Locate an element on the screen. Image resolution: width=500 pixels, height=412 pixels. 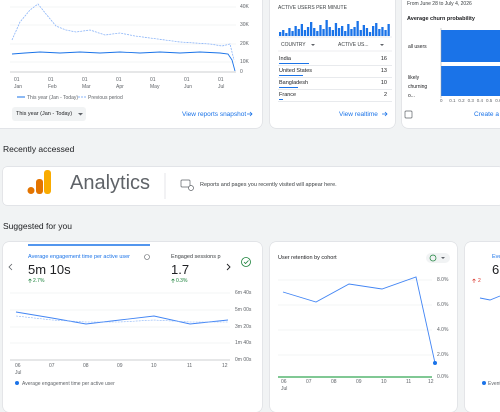
x-tick-label: Jul is located at coordinates (221, 87).